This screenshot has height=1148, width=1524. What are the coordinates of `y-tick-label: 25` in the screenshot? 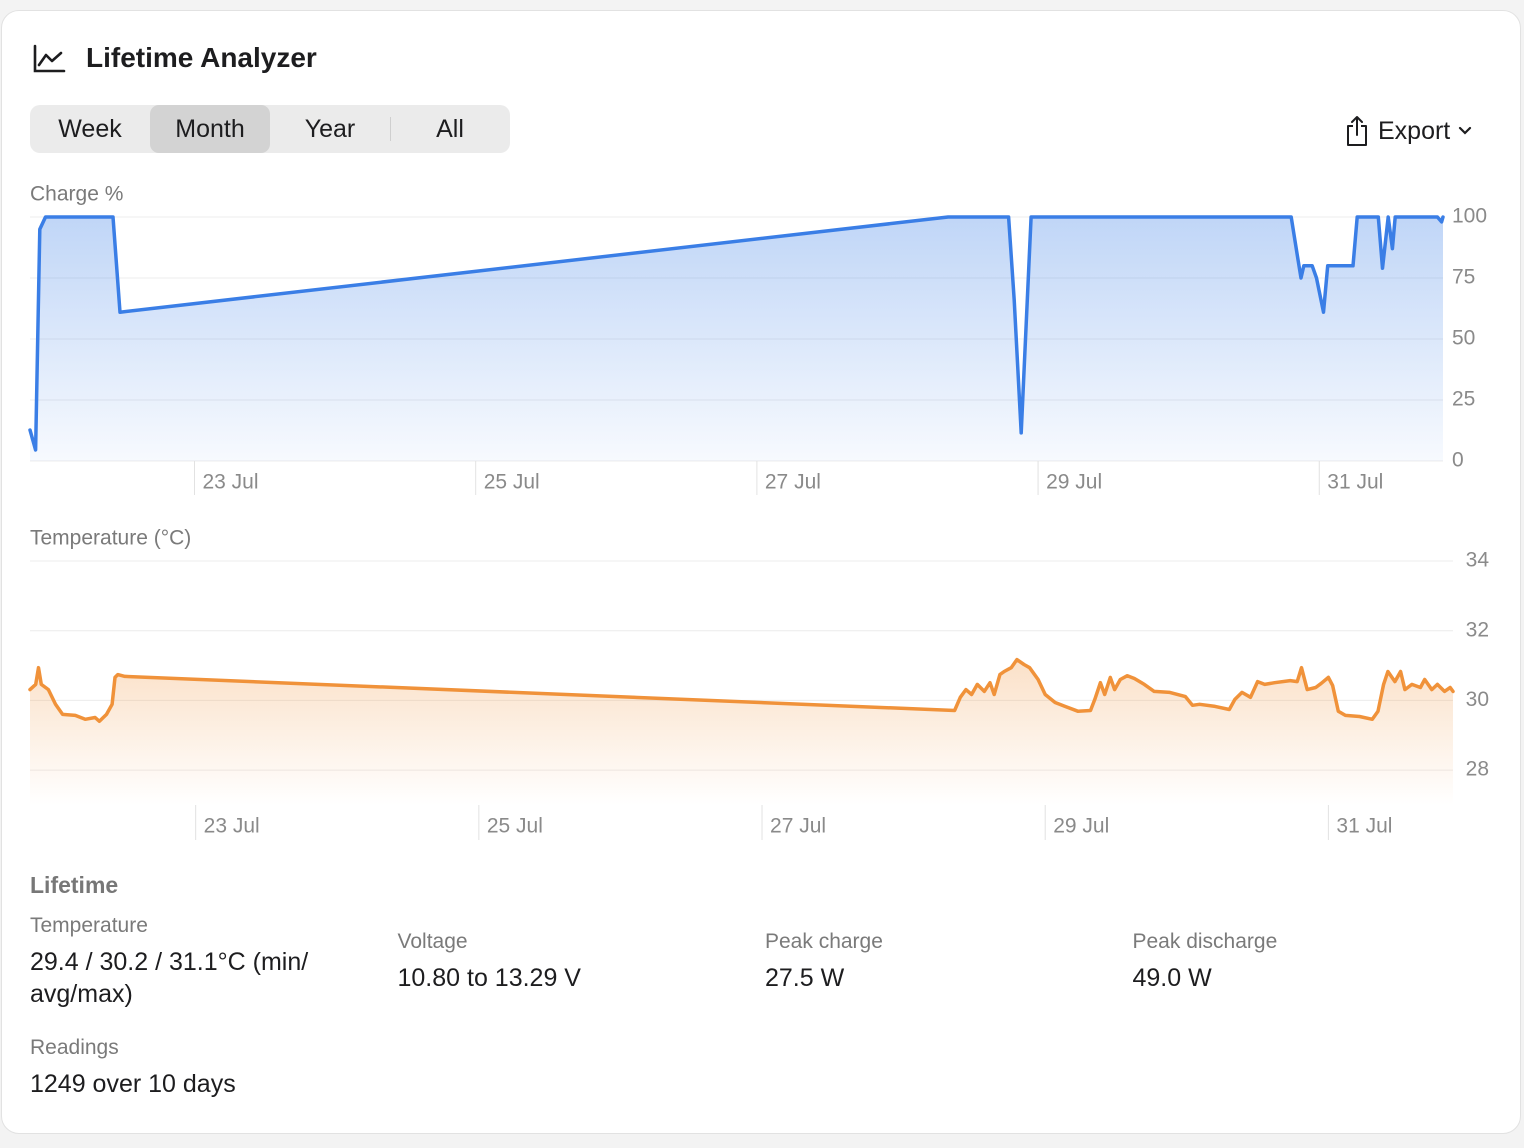 It's located at (1463, 399).